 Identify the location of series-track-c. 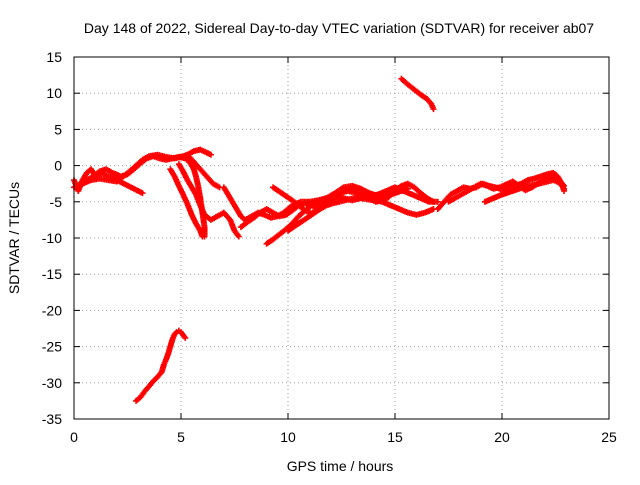
(142, 168).